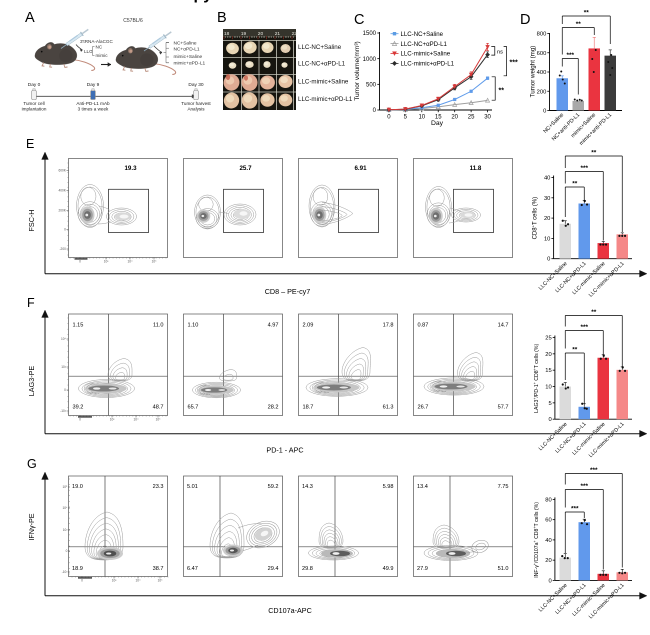  Describe the element at coordinates (193, 326) in the screenshot. I see `svg-text: 1.10` at that location.